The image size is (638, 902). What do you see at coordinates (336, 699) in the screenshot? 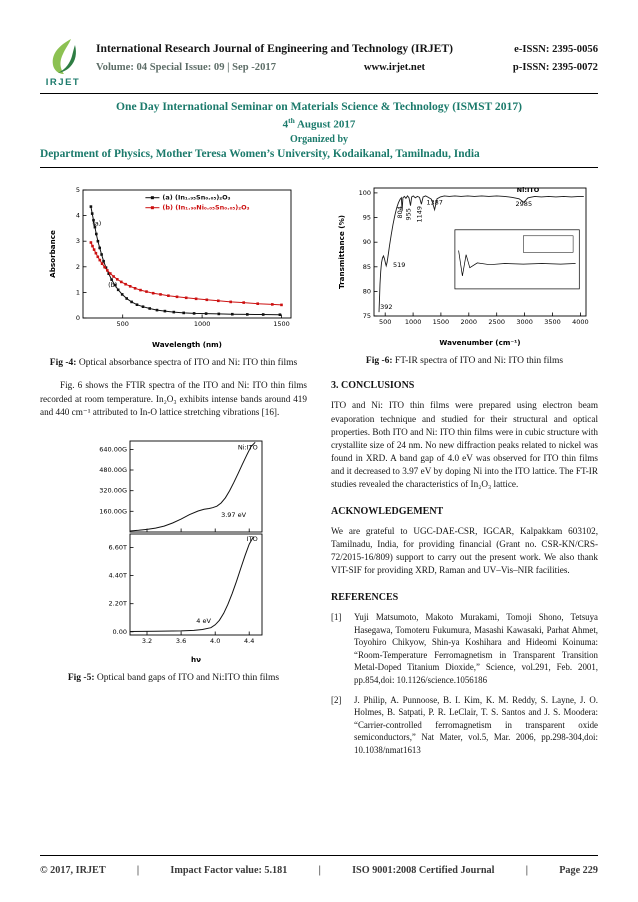
I see `reference-2-number: [2]` at bounding box center [336, 699].